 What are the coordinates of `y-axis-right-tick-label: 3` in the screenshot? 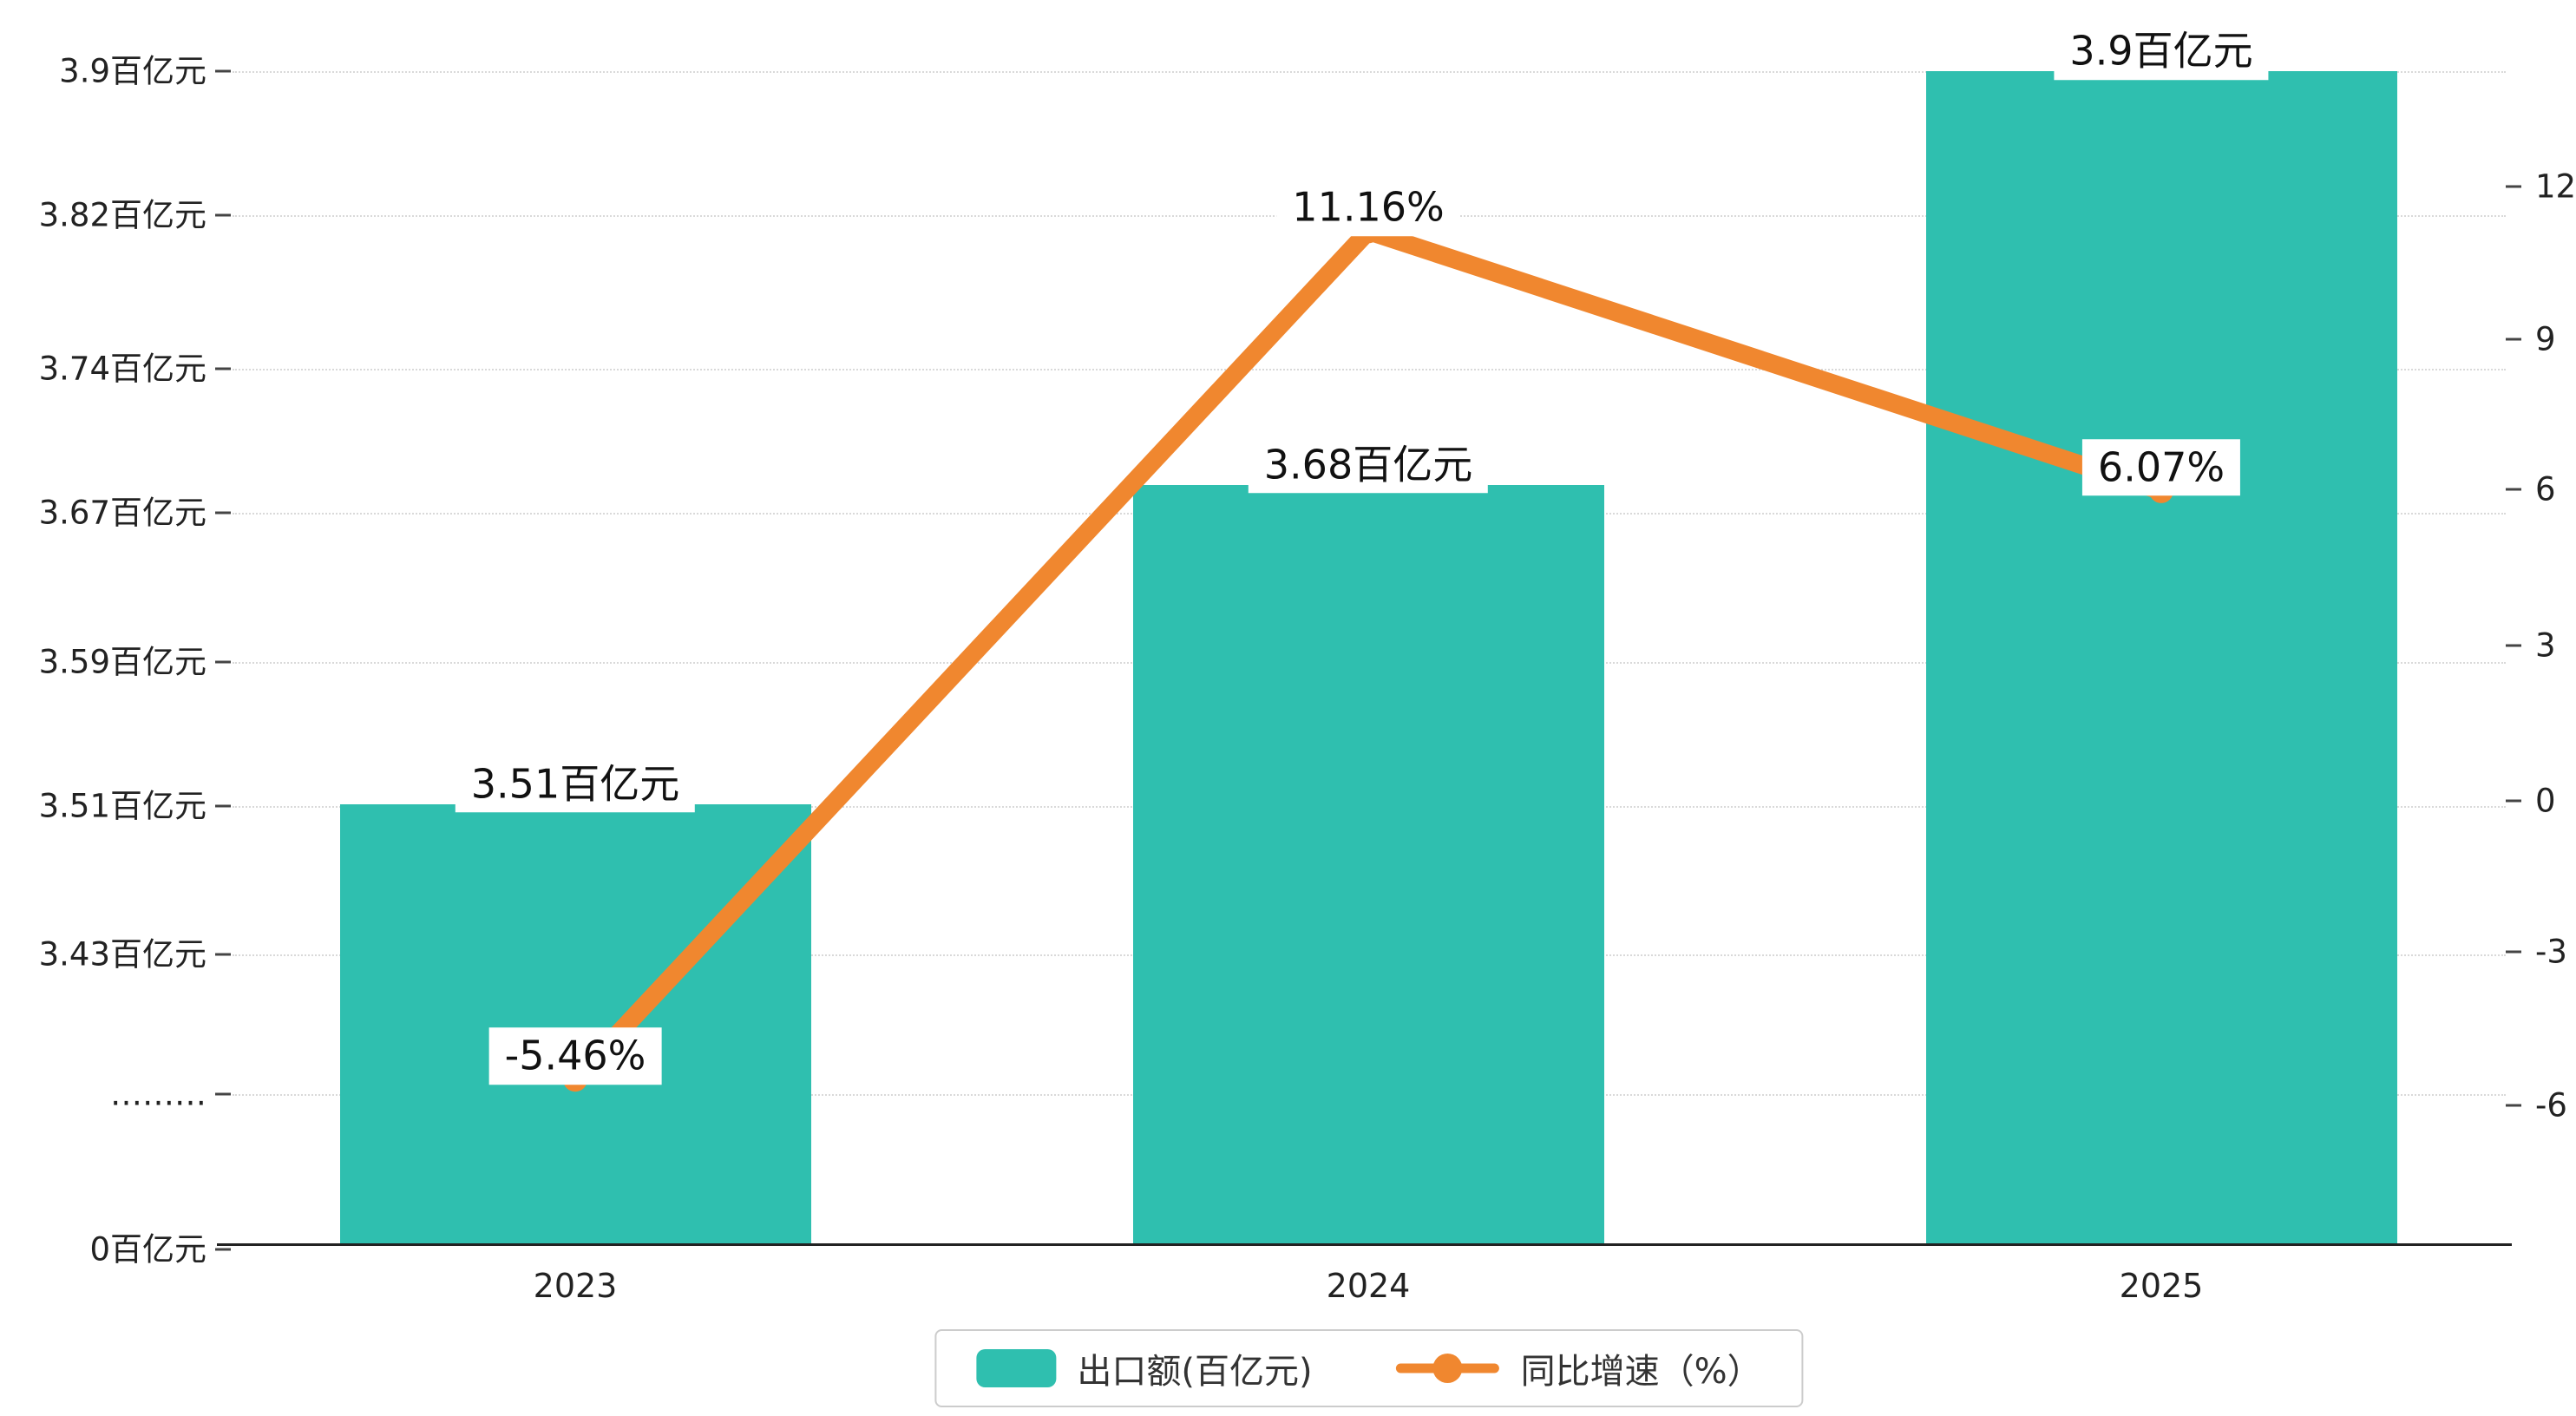 It's located at (2545, 646).